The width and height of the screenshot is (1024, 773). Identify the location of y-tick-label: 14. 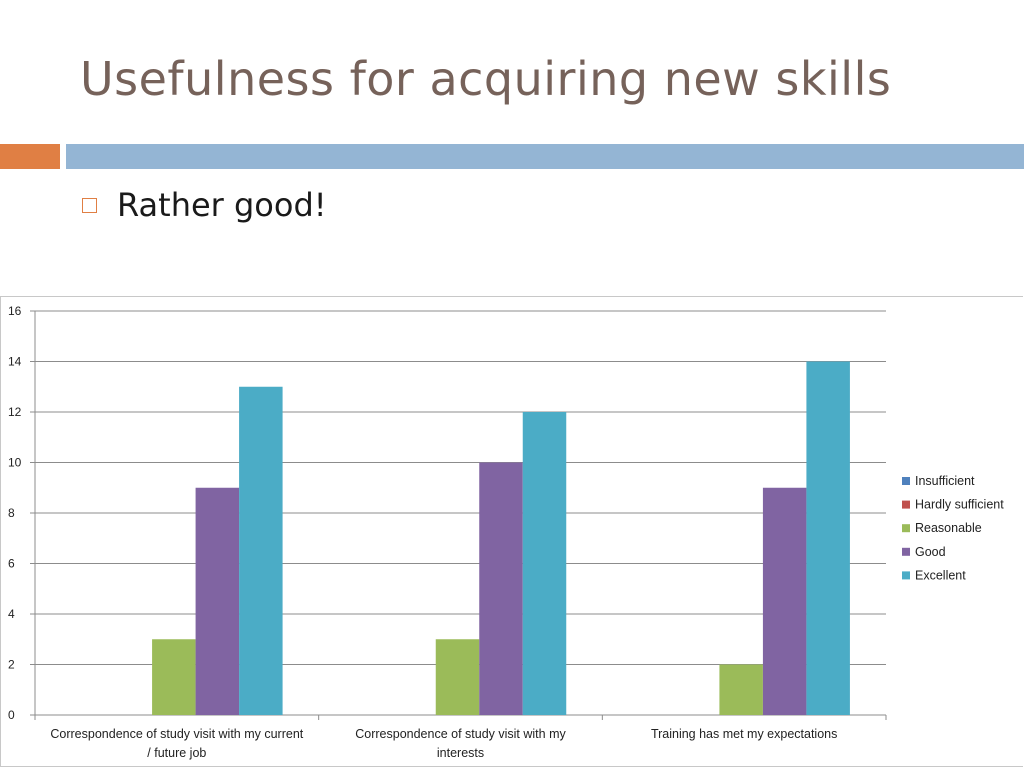
(15, 362).